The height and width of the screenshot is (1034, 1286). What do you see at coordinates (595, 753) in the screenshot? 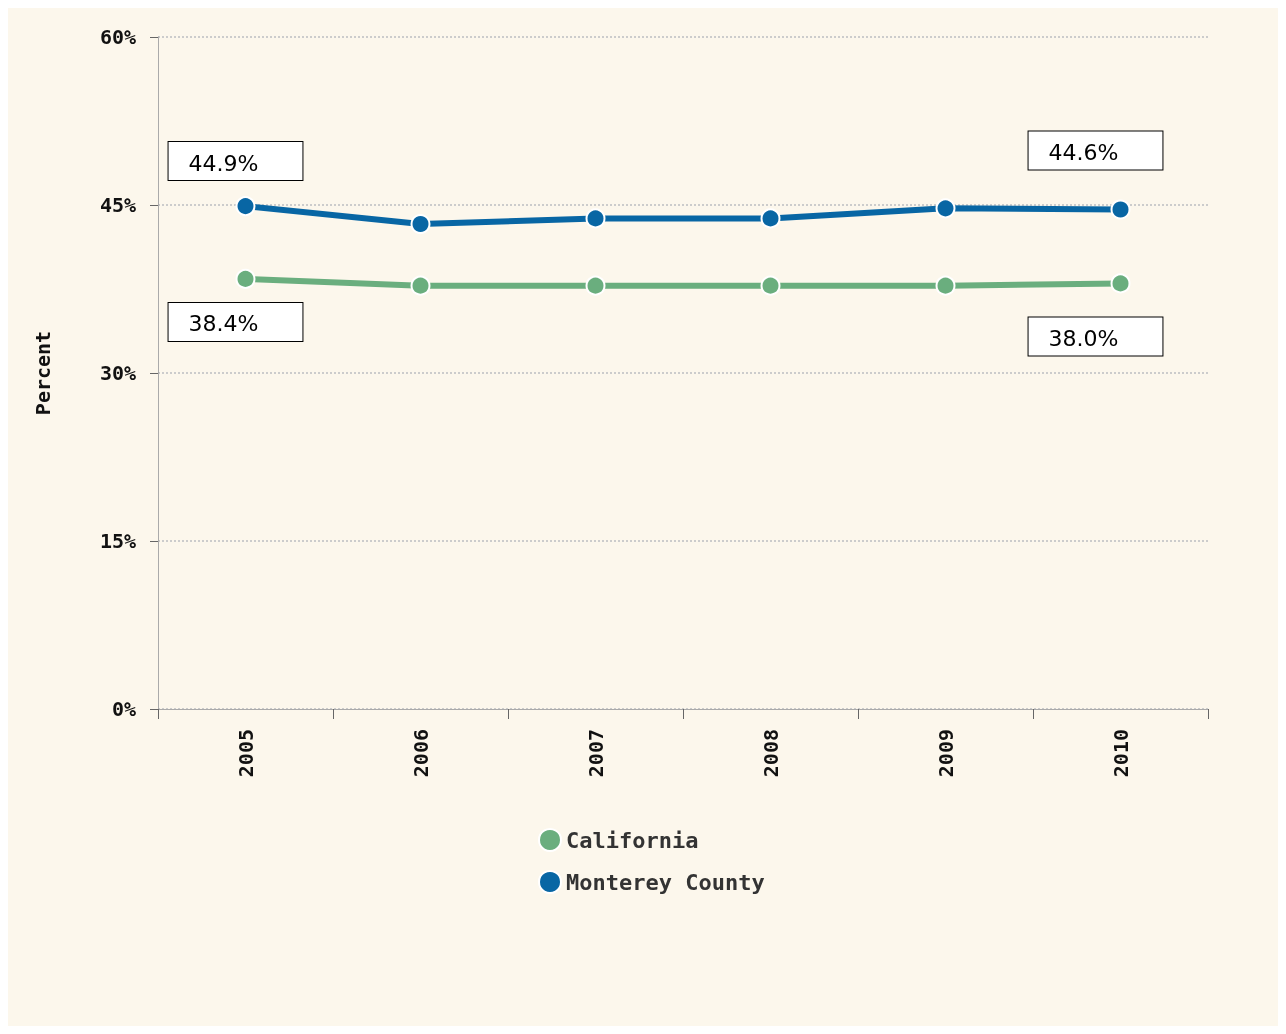
I see `x-tick-label: 2007` at bounding box center [595, 753].